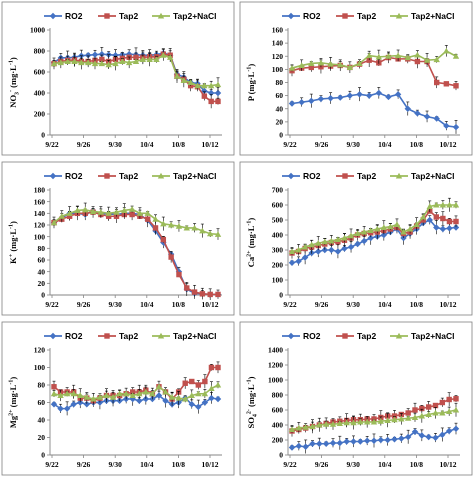  What do you see at coordinates (40, 51) in the screenshot?
I see `y-tick-label: 800` at bounding box center [40, 51].